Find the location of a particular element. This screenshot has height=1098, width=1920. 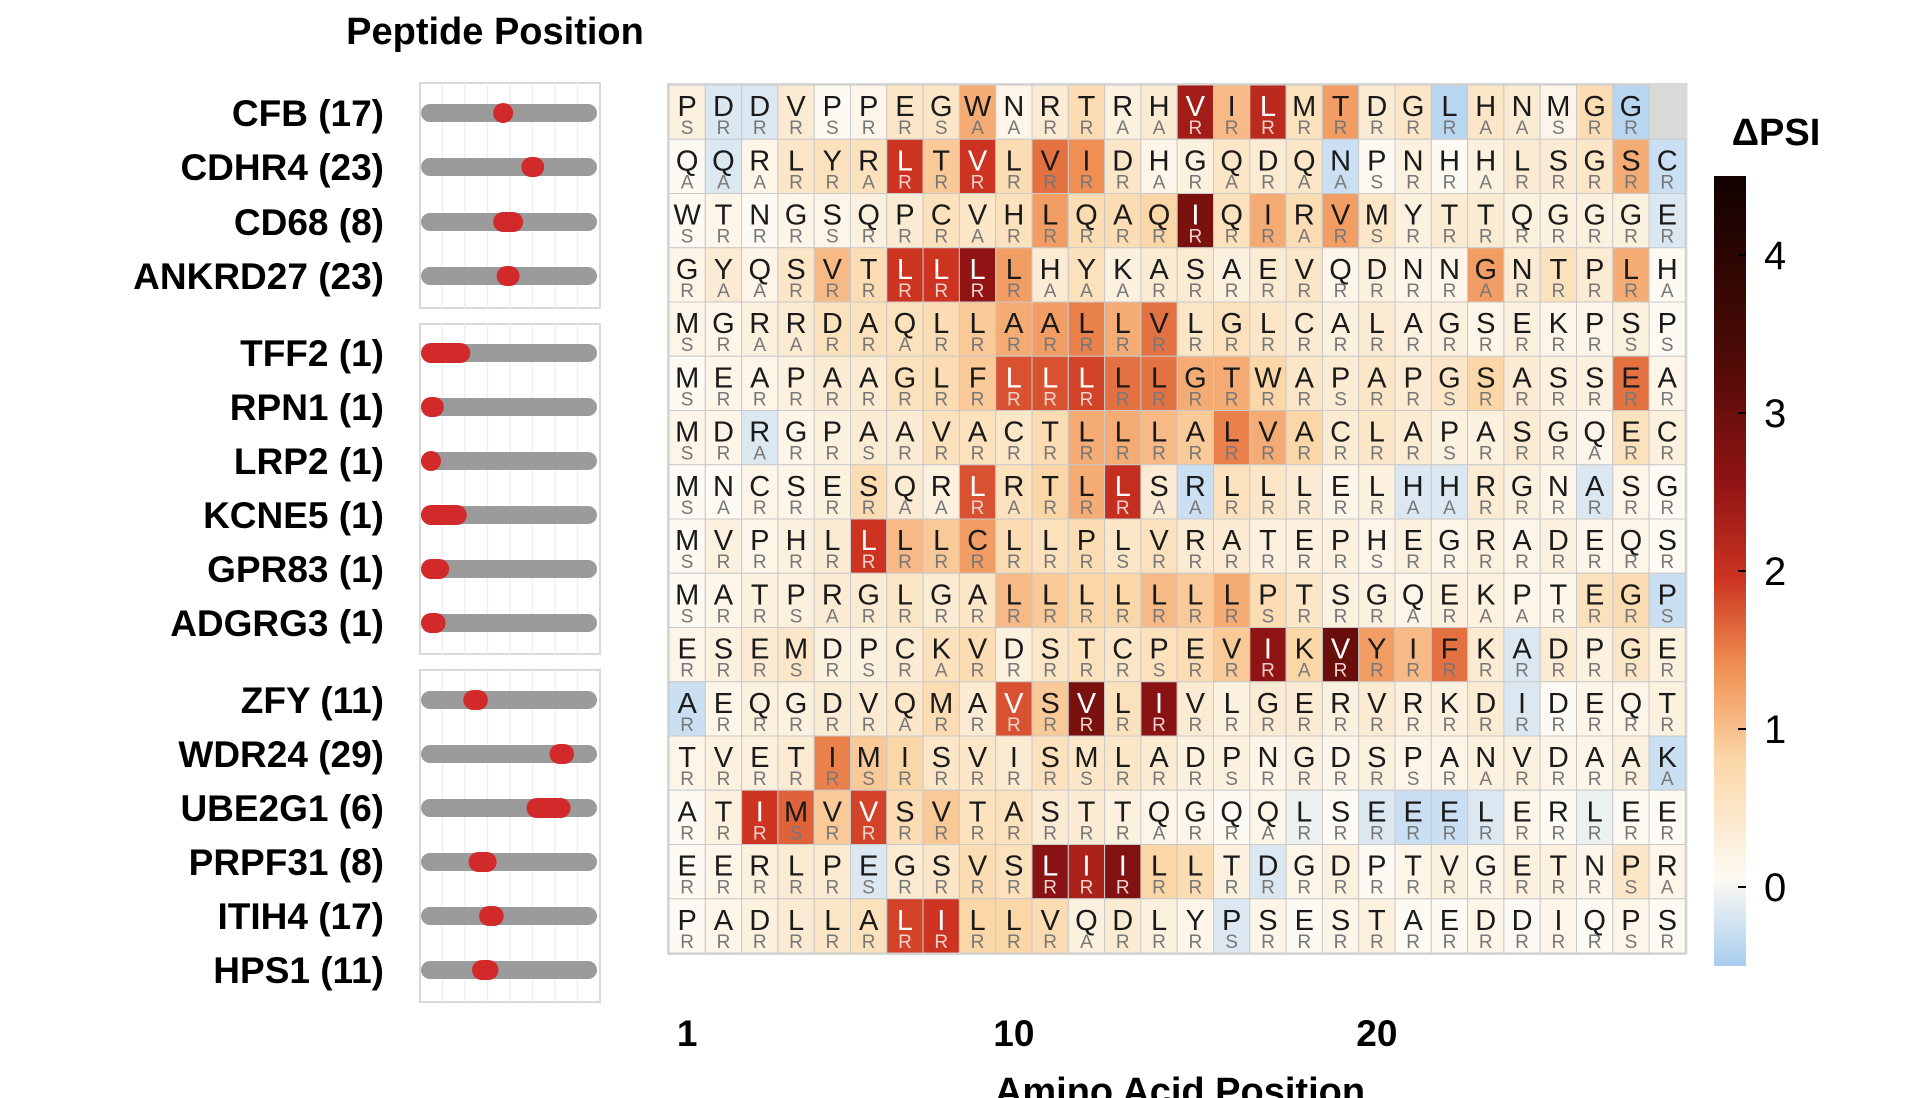

residue-letter: Q is located at coordinates (1340, 270).